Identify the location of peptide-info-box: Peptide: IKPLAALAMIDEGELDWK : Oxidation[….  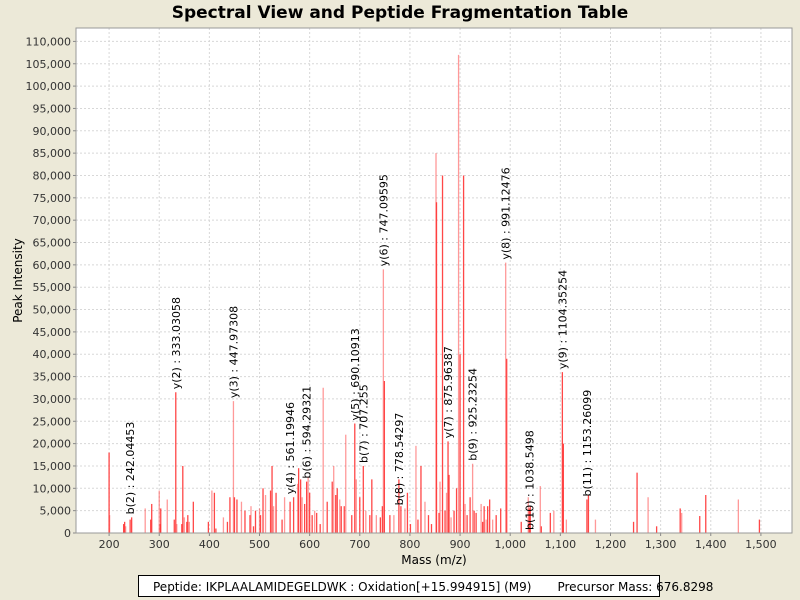
(425, 586).